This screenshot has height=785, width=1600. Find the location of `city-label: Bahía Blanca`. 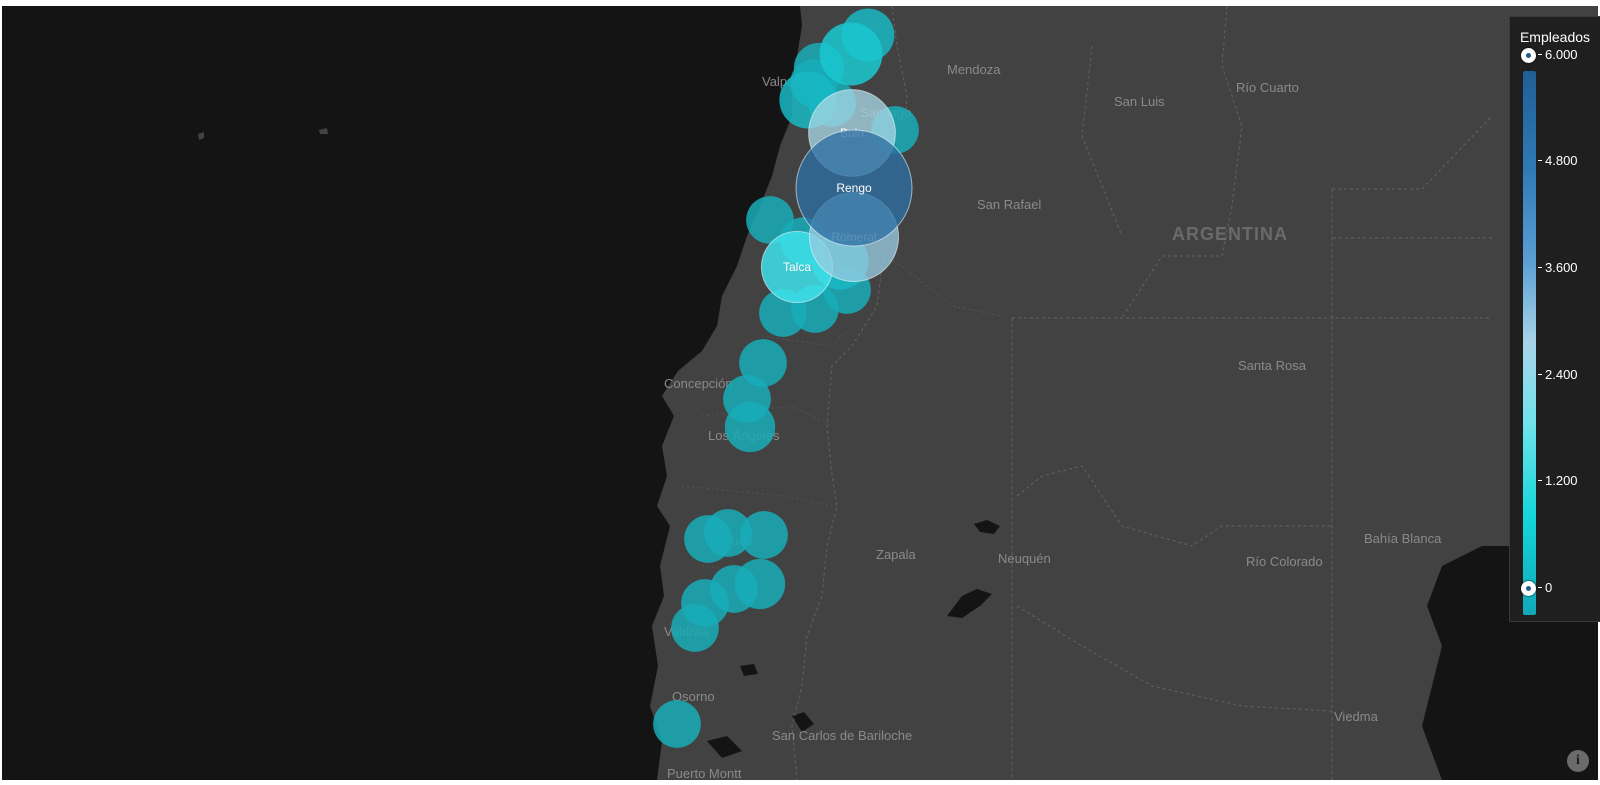

city-label: Bahía Blanca is located at coordinates (1403, 538).